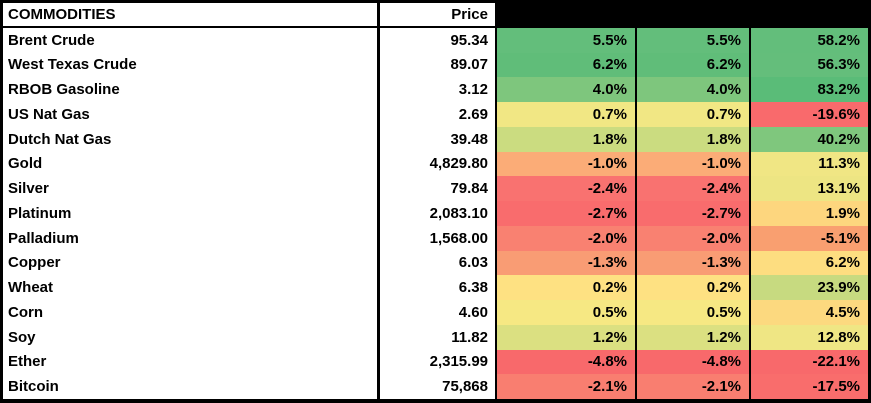  I want to click on change-2-cell: -2.4%, so click(694, 188).